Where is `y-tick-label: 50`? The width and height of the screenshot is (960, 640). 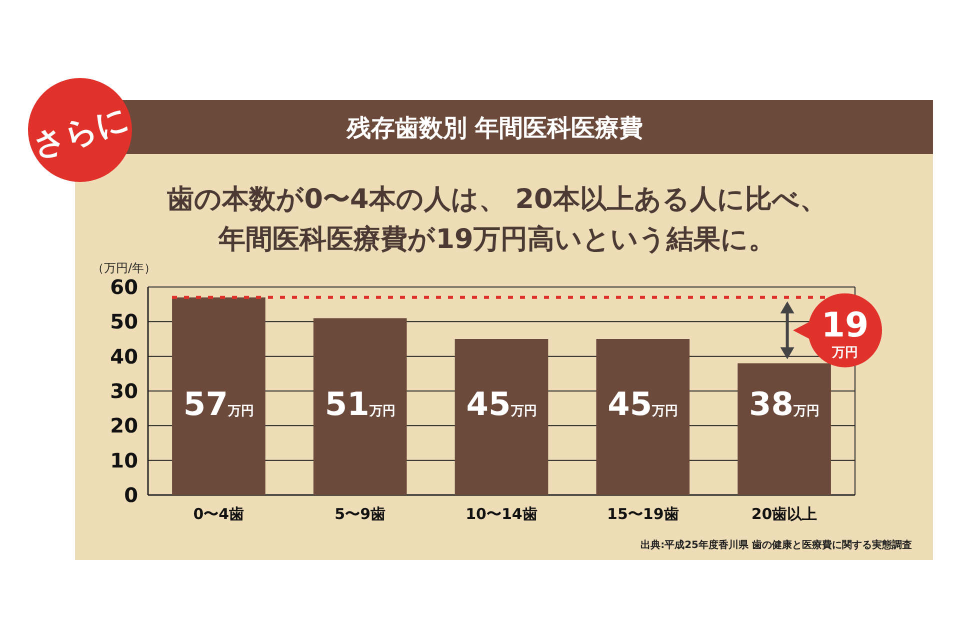 y-tick-label: 50 is located at coordinates (124, 322).